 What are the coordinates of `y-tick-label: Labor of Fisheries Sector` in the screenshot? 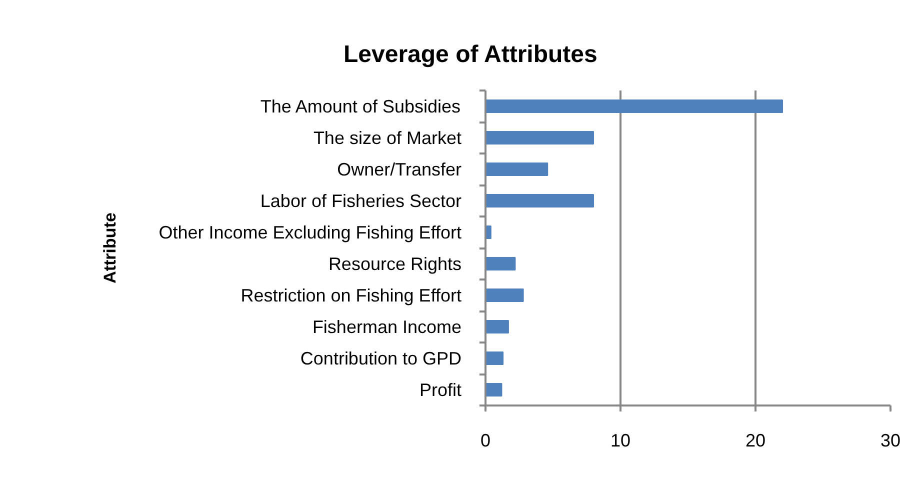 It's located at (361, 200).